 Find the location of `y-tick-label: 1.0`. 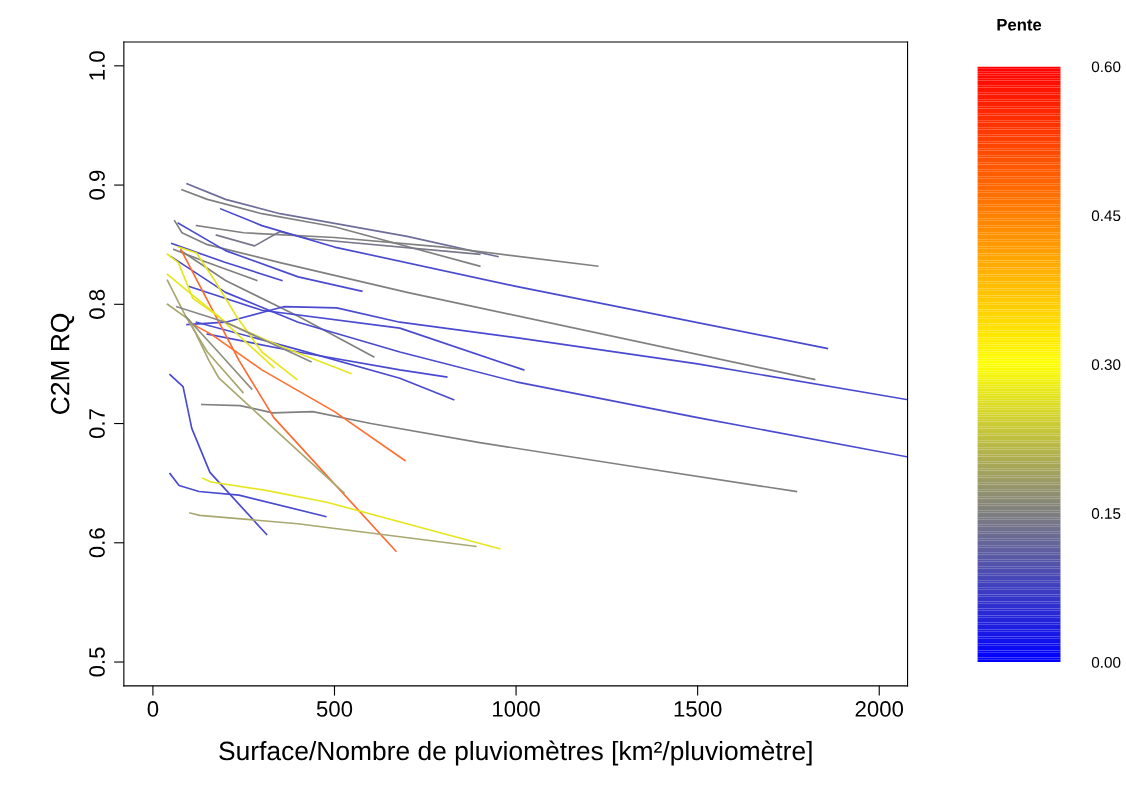

y-tick-label: 1.0 is located at coordinates (97, 65).